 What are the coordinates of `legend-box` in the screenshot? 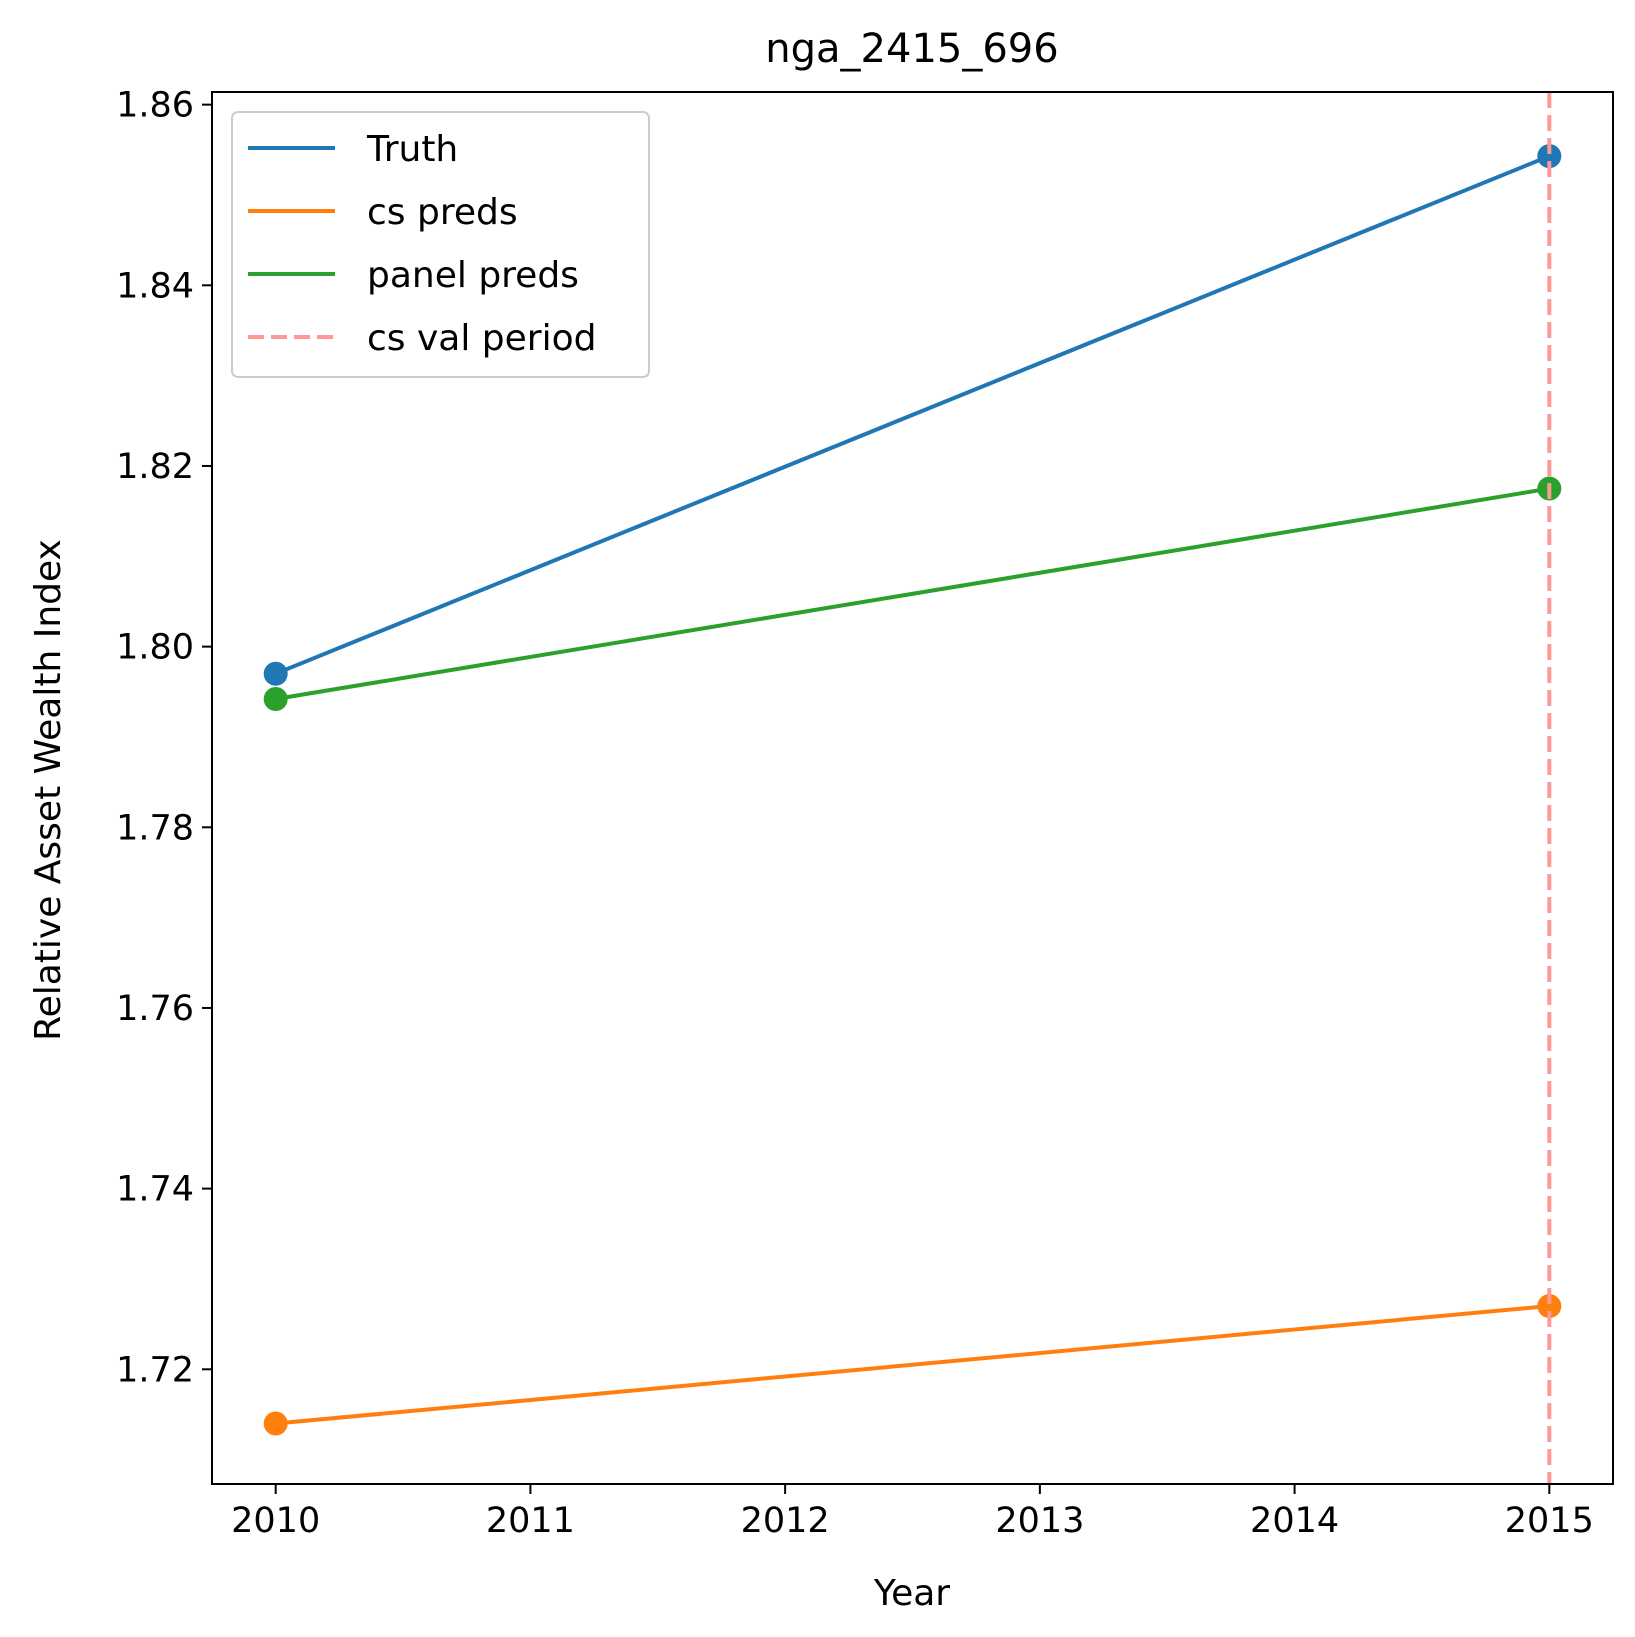 It's located at (440, 244).